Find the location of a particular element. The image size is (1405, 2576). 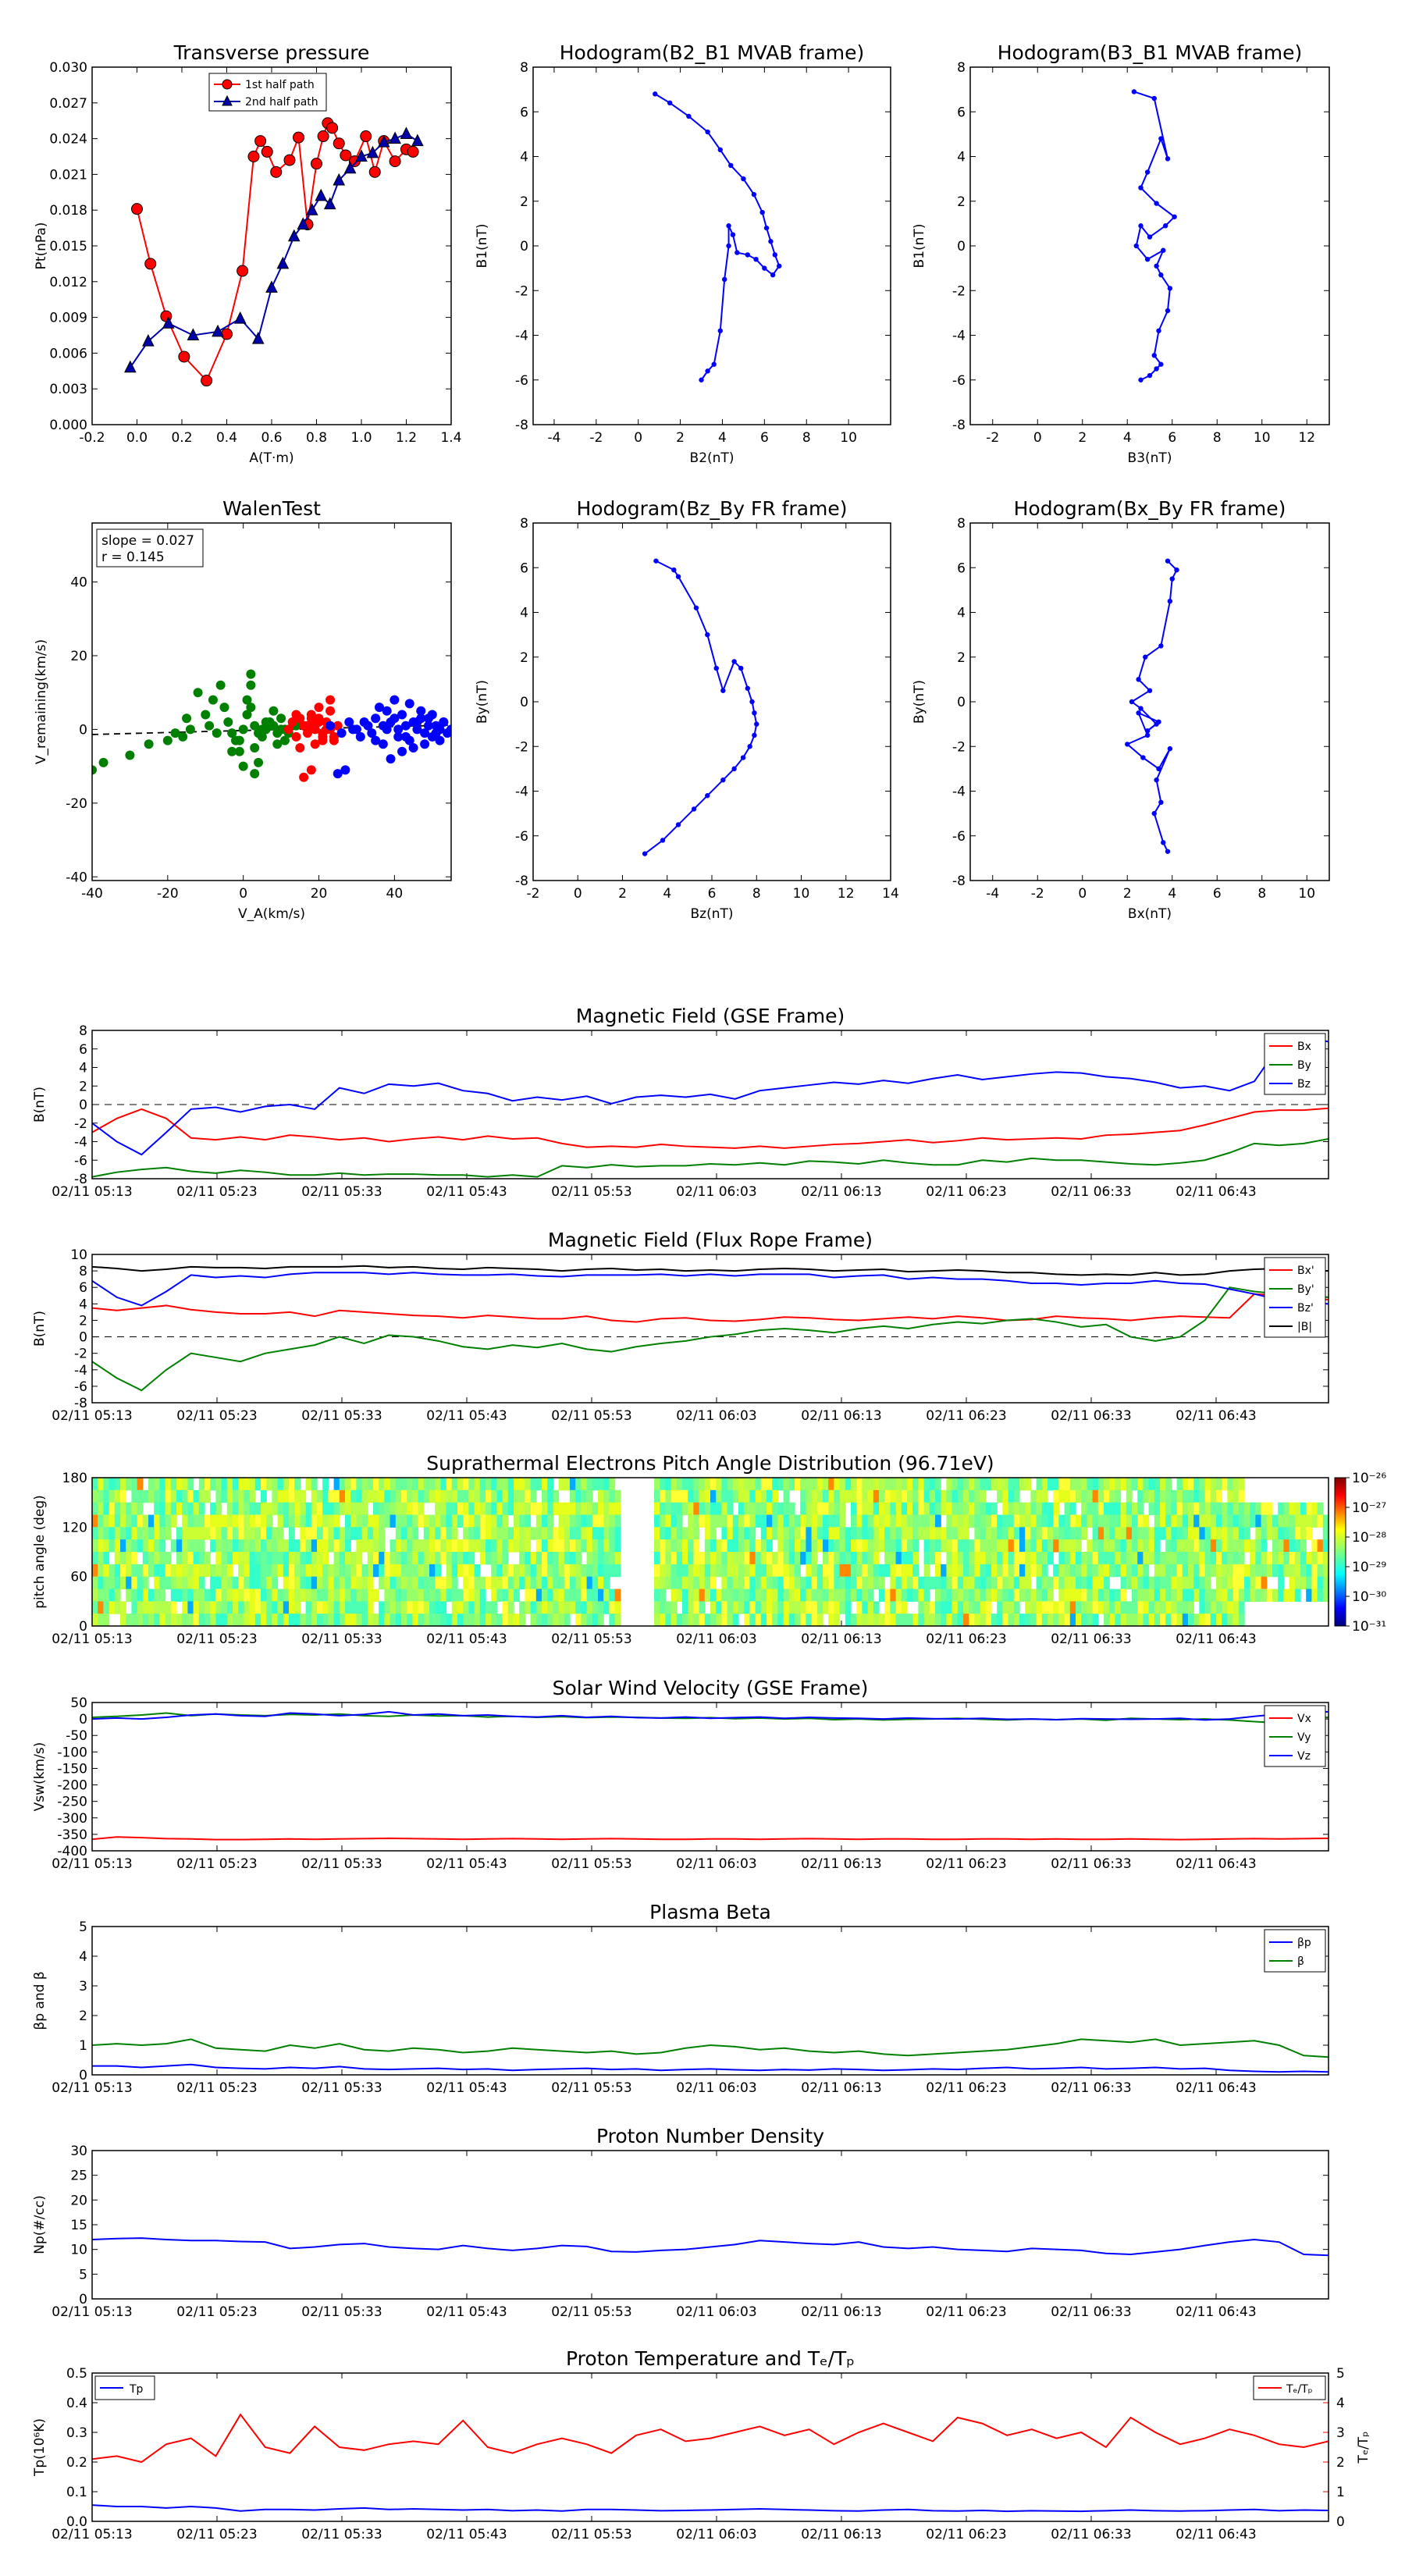

y-tick-label: -300 is located at coordinates (72, 1819).